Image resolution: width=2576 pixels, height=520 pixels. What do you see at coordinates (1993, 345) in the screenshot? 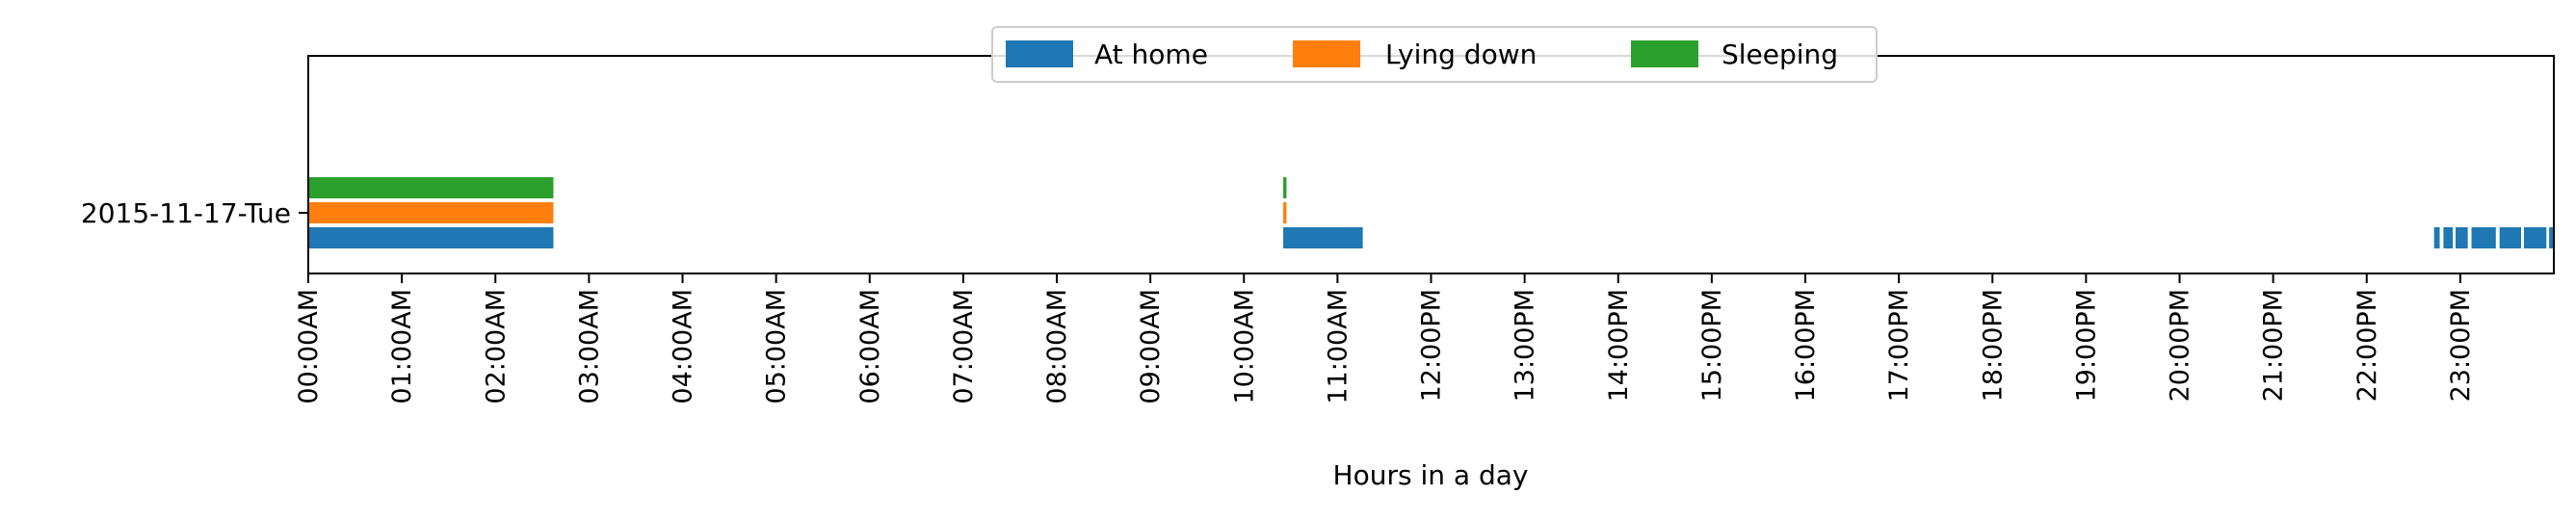
I see `x-tick-label: 18:00PM` at bounding box center [1993, 345].